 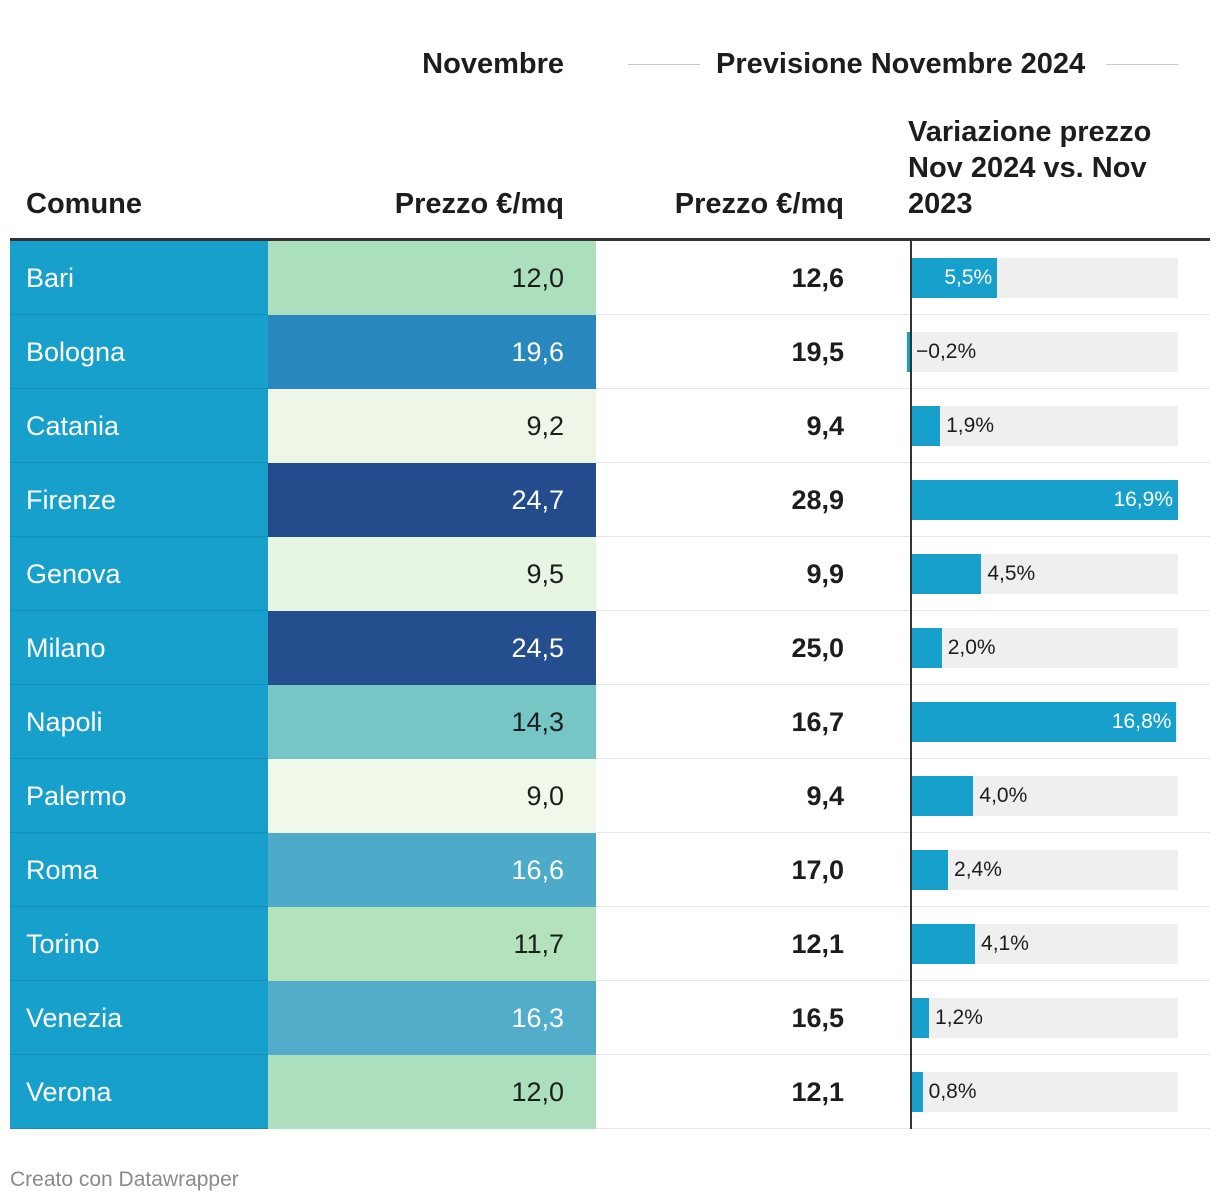 I want to click on bar-value-label: 4,5%, so click(x=1011, y=573).